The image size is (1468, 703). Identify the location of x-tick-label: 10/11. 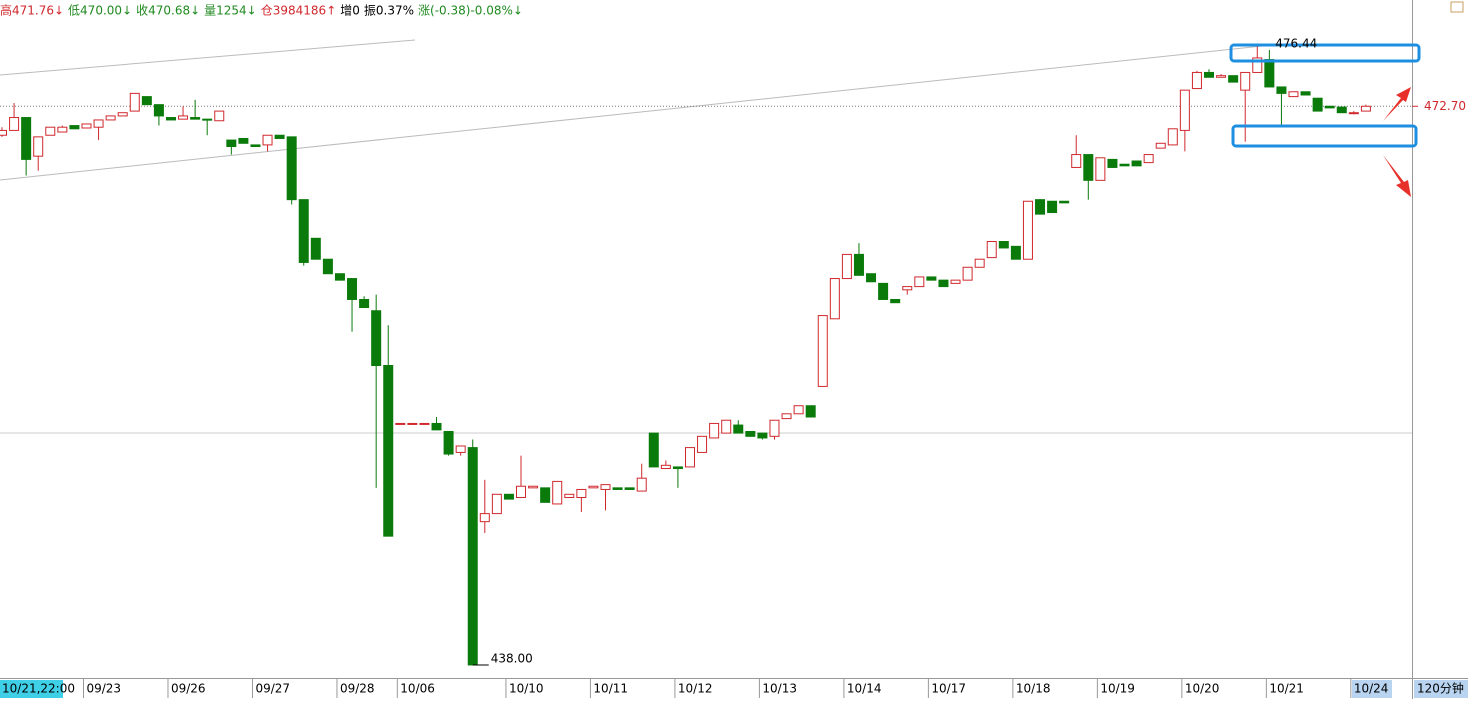
(610, 689).